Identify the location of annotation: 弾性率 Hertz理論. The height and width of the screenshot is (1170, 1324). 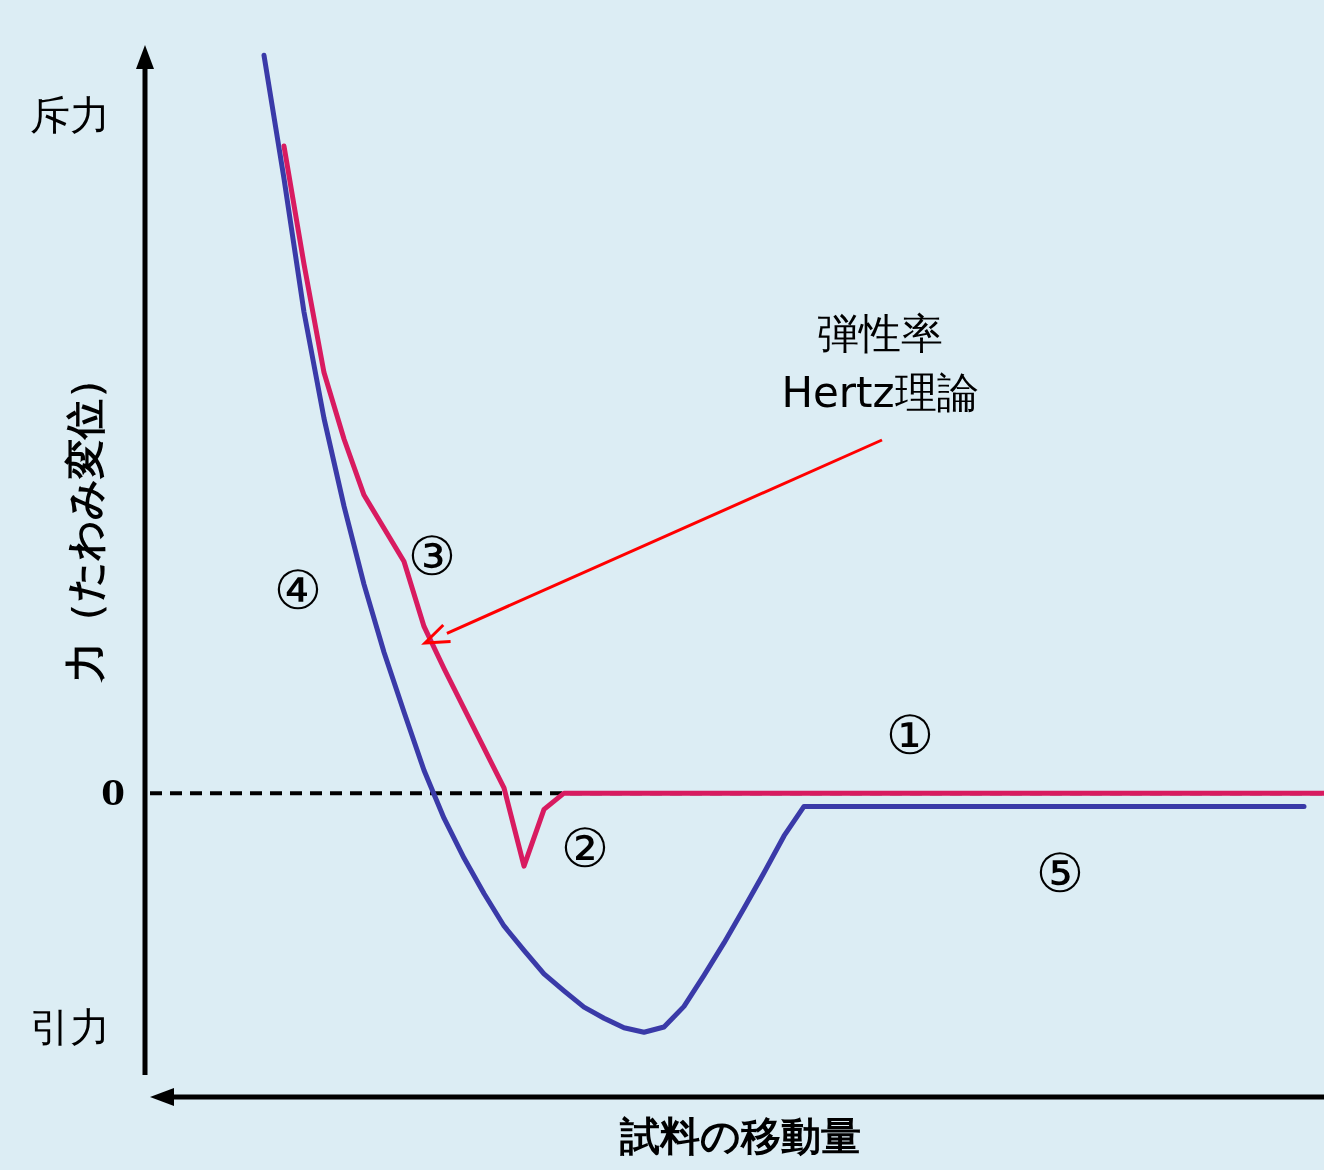
(880, 362).